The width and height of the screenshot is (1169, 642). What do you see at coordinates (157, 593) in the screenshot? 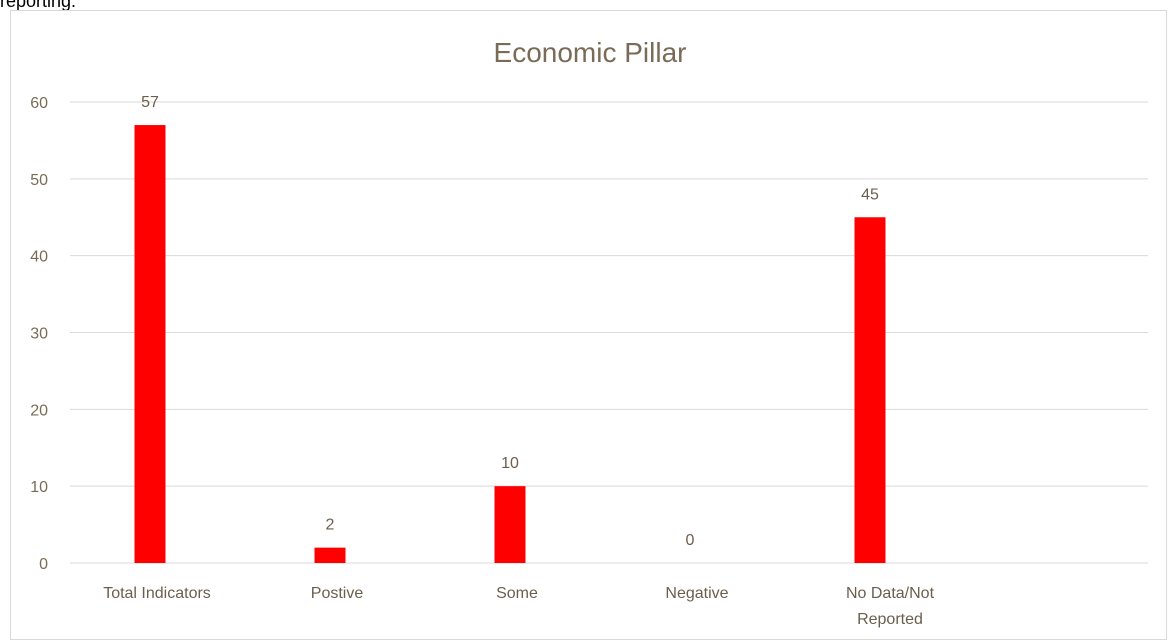
I see `category-label-0: Total Indicators` at bounding box center [157, 593].